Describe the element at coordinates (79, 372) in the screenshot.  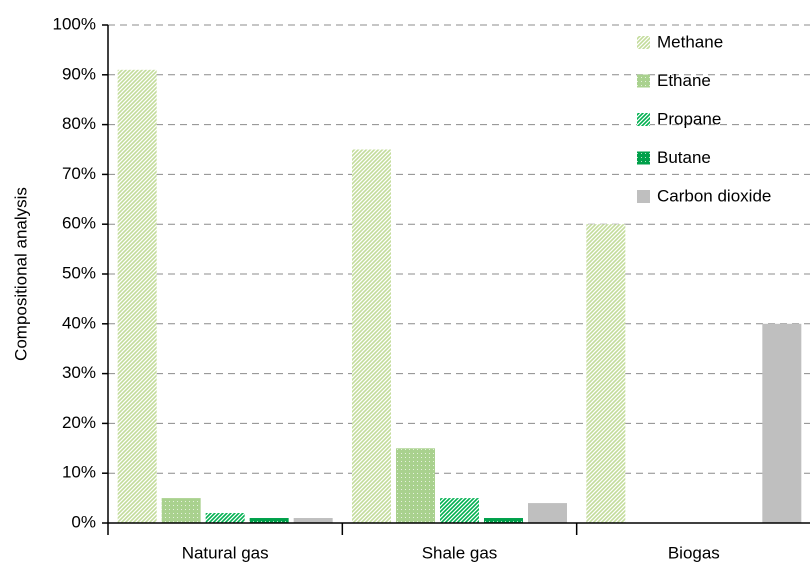
I see `y-tick-label: 30%` at that location.